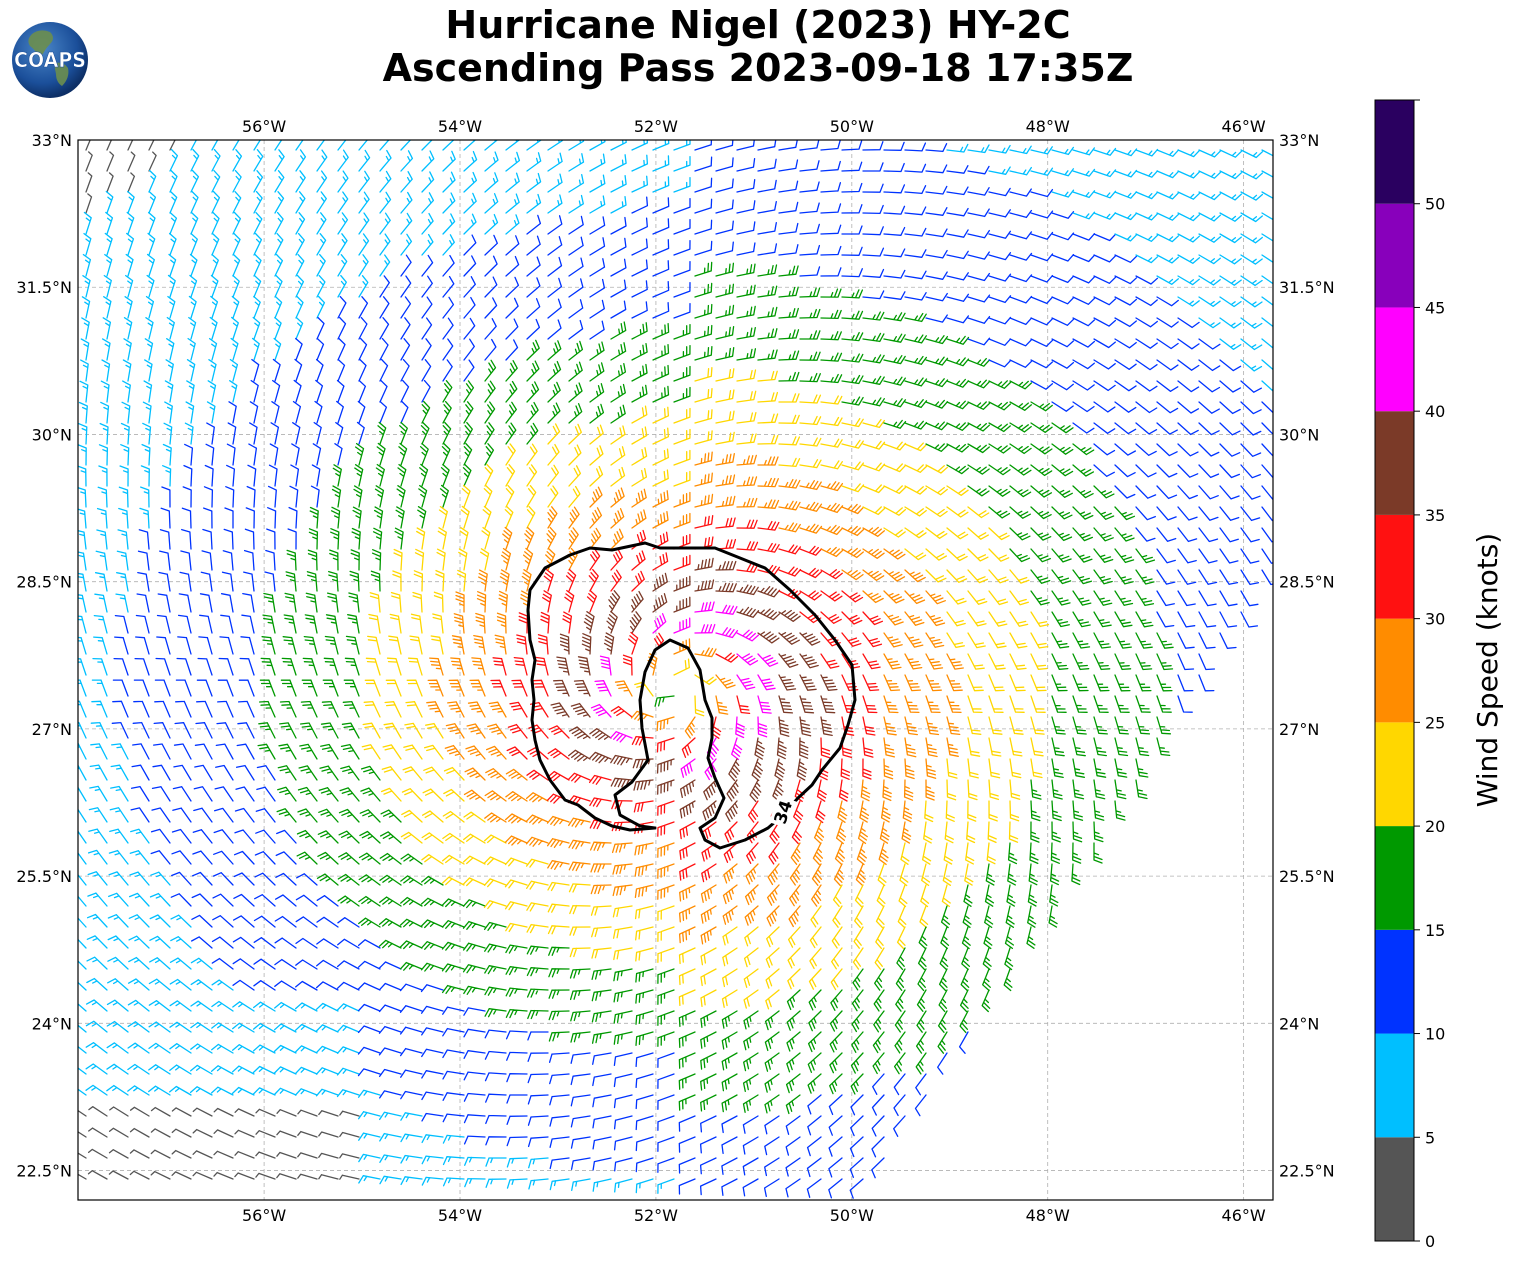  Describe the element at coordinates (656, 1215) in the screenshot. I see `lon-tick-label-bottom: 52°W` at that location.